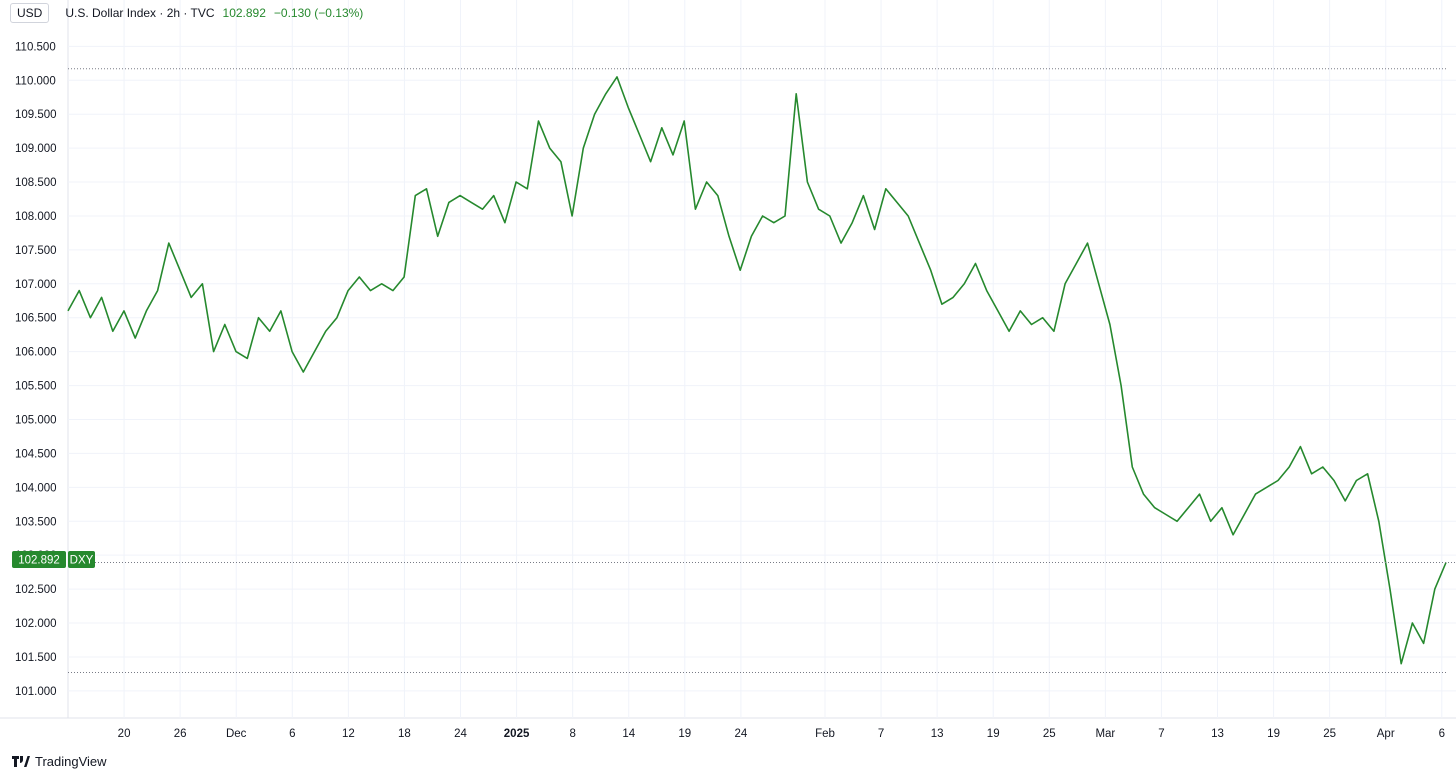  What do you see at coordinates (36, 454) in the screenshot?
I see `price-tick-label: 104.500` at bounding box center [36, 454].